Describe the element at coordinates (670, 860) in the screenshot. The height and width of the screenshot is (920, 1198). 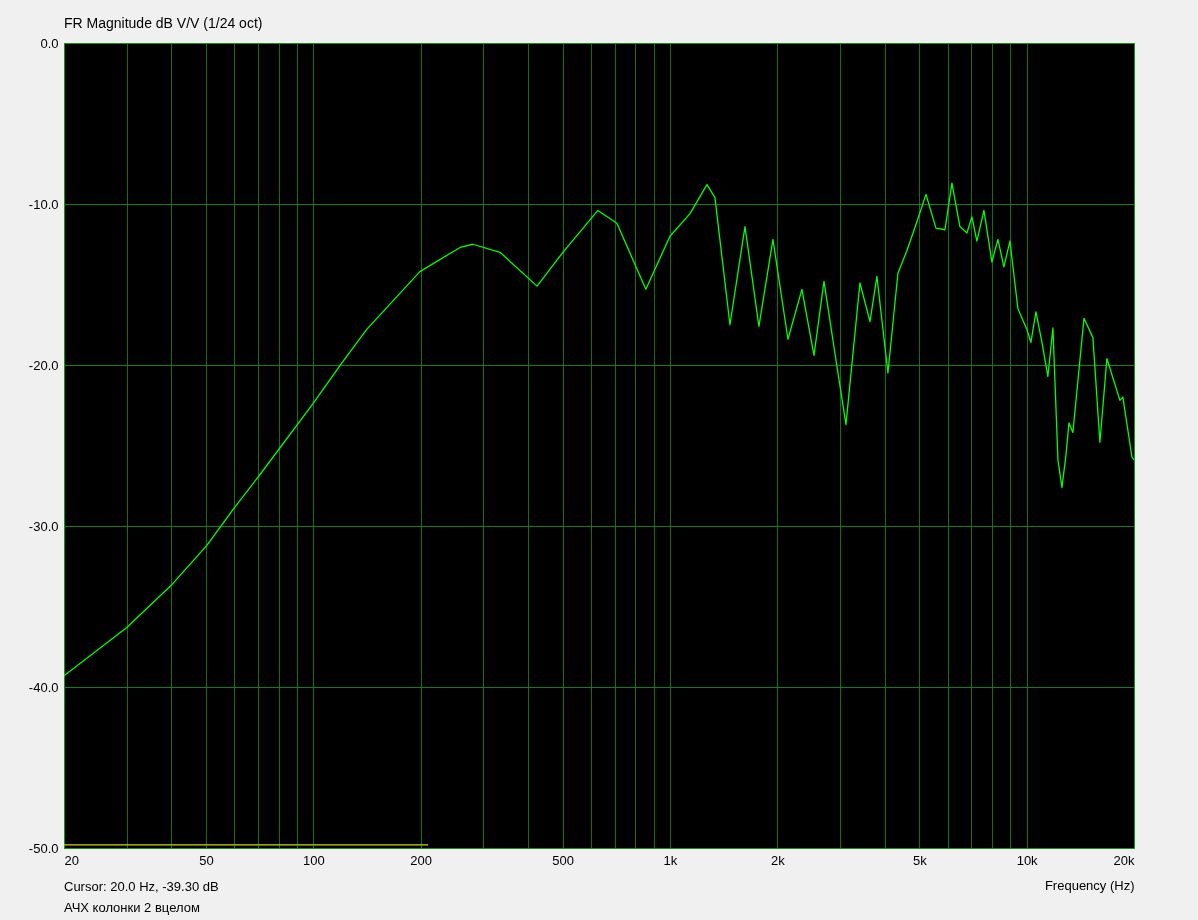
I see `x-tick-label: 1k` at that location.